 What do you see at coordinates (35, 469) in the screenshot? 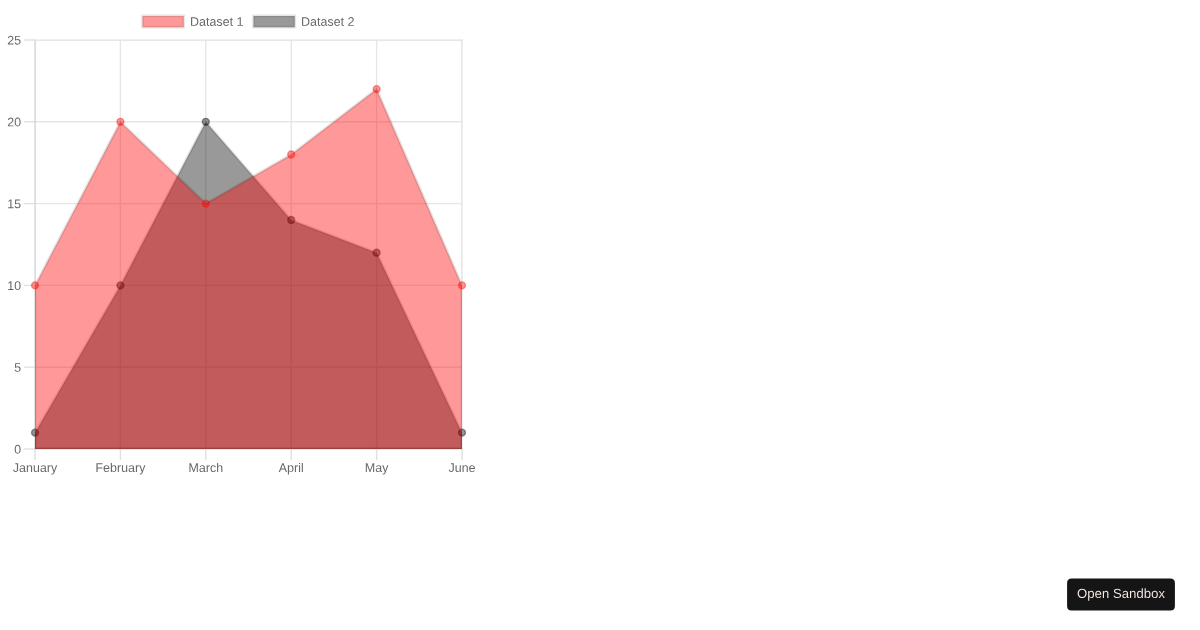
I see `x-tick-label: January` at bounding box center [35, 469].